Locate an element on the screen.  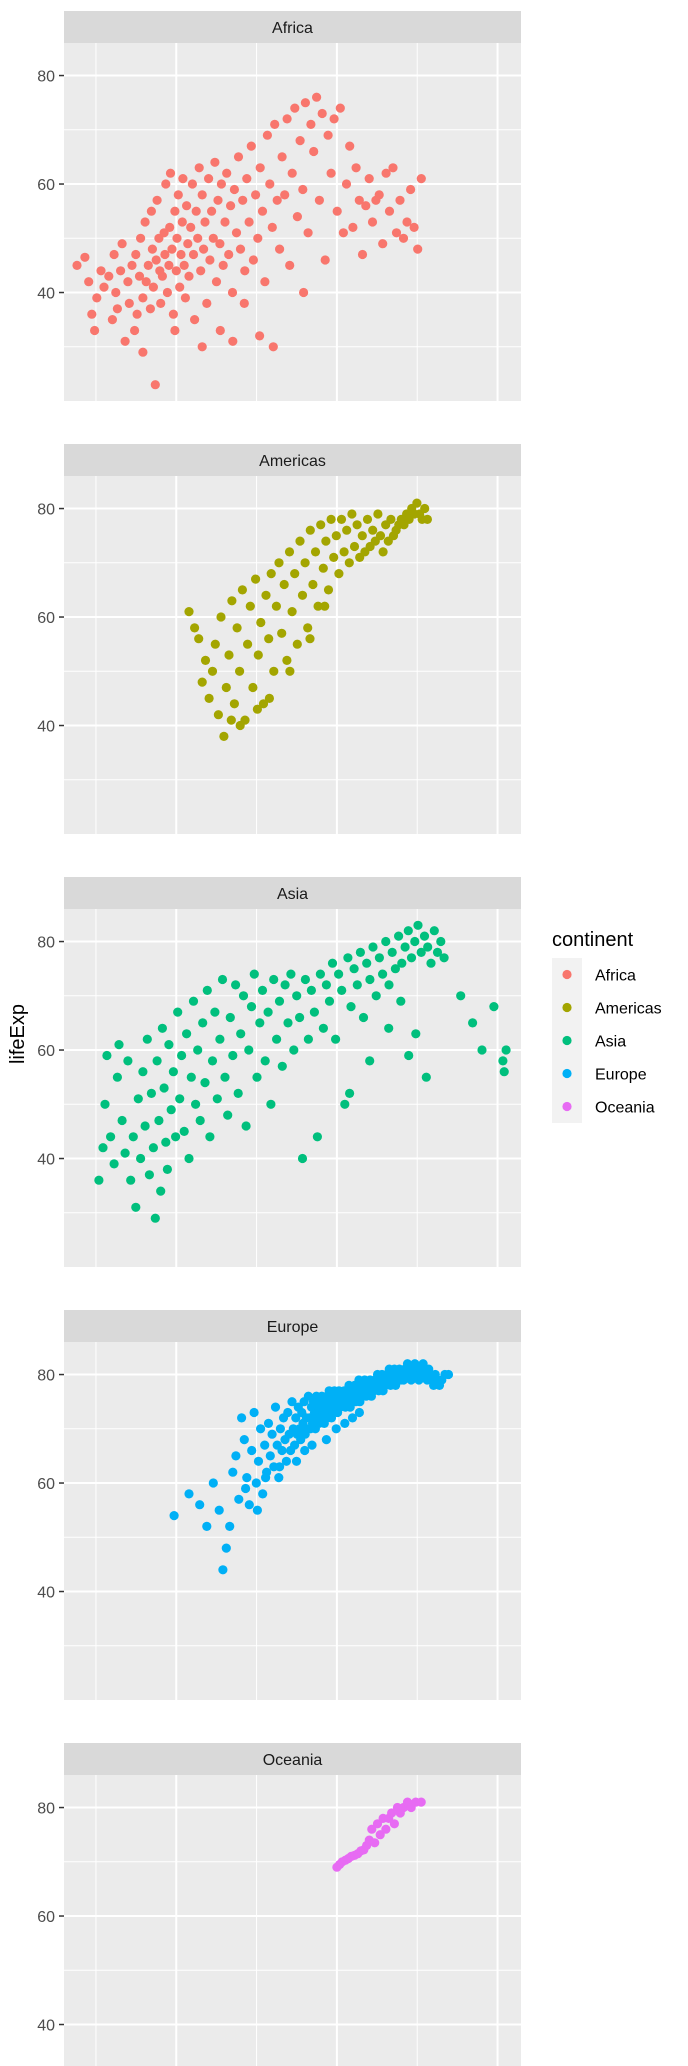
y-tick-label: 80 is located at coordinates (46, 77).